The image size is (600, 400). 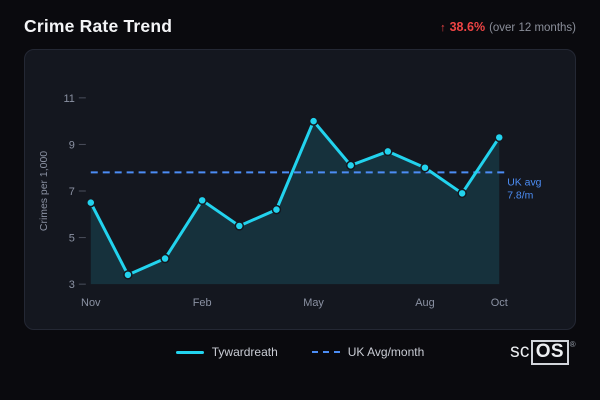 What do you see at coordinates (44, 191) in the screenshot?
I see `y-axis-label: Crimes per 1,000` at bounding box center [44, 191].